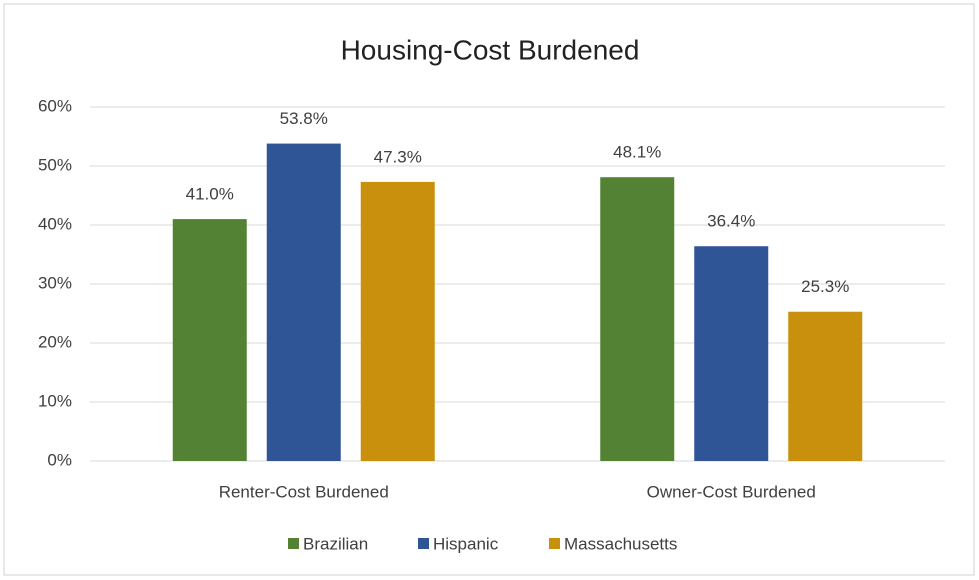  Describe the element at coordinates (55, 400) in the screenshot. I see `y-tick-label: 10%` at that location.